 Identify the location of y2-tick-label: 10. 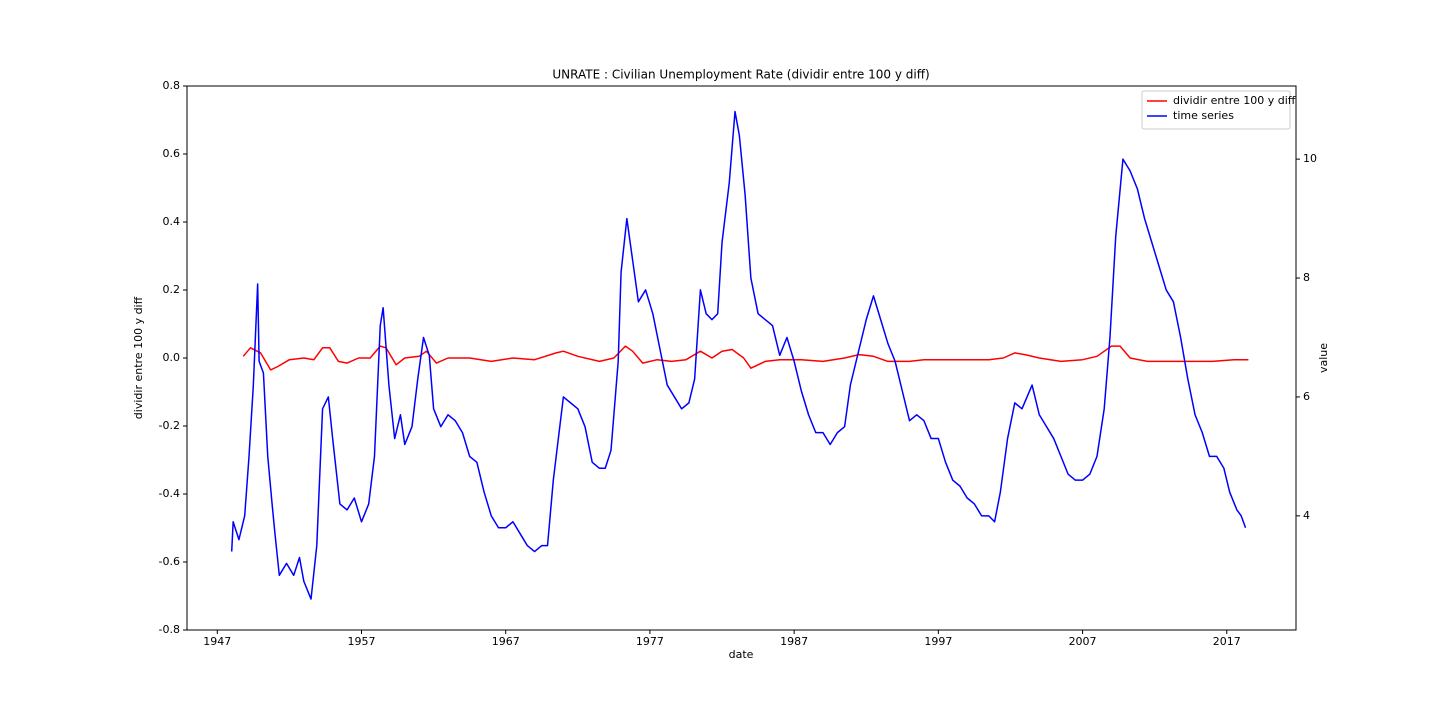
(1310, 158).